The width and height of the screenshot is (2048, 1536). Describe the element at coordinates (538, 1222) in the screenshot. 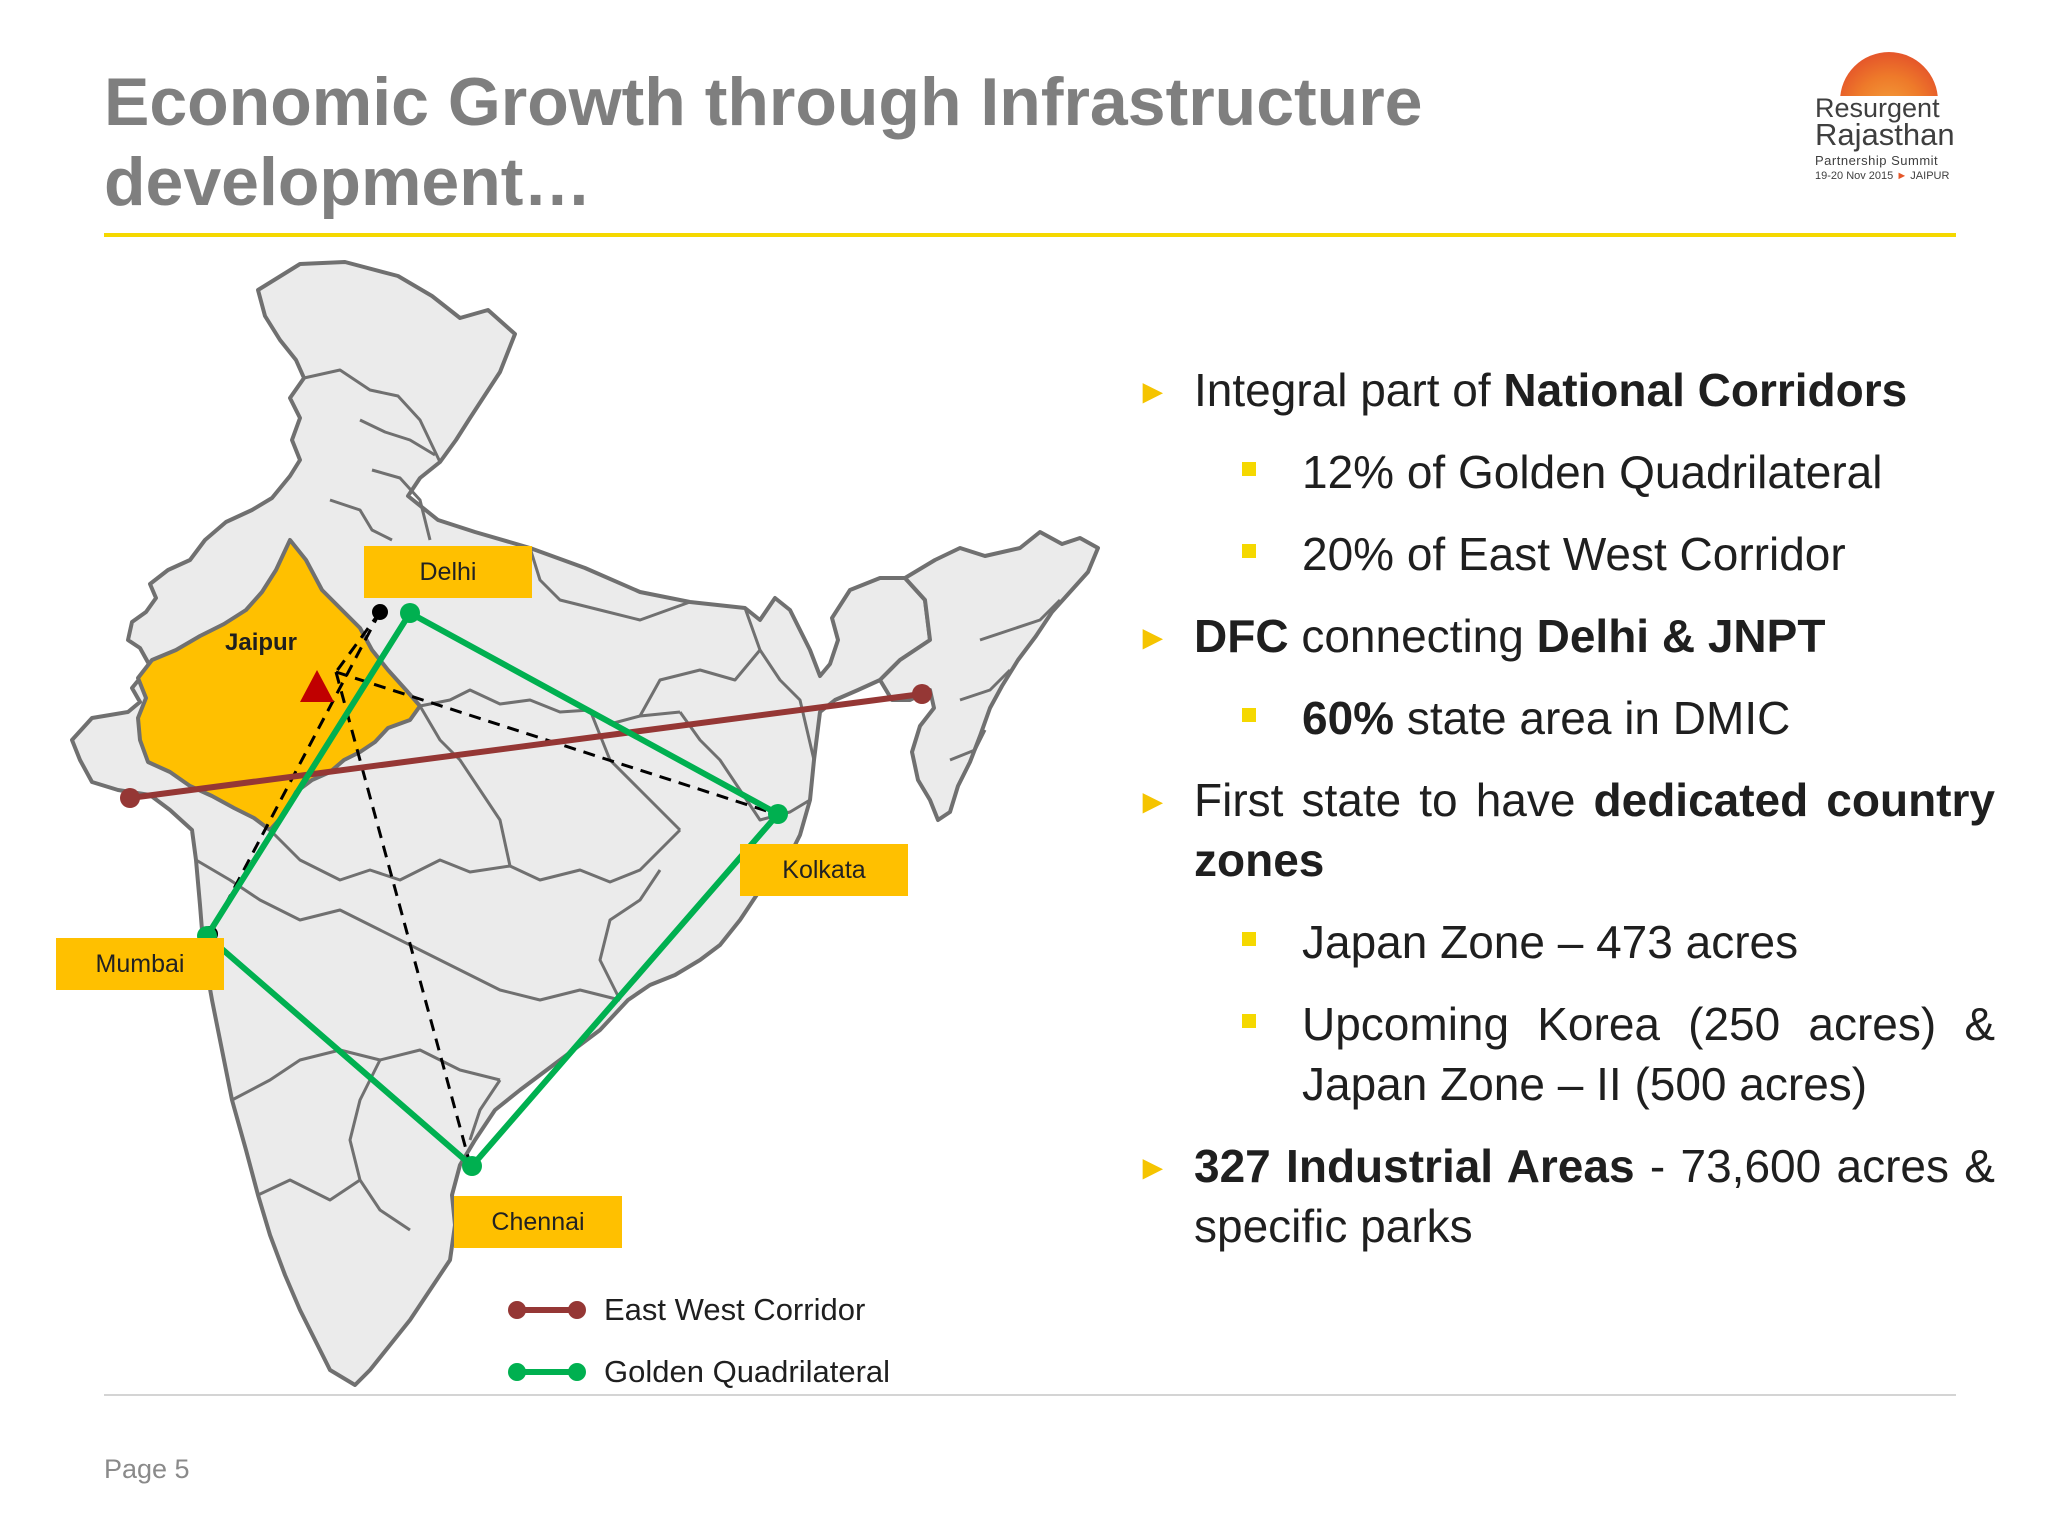

I see `city-label-chennai: Chennai` at that location.